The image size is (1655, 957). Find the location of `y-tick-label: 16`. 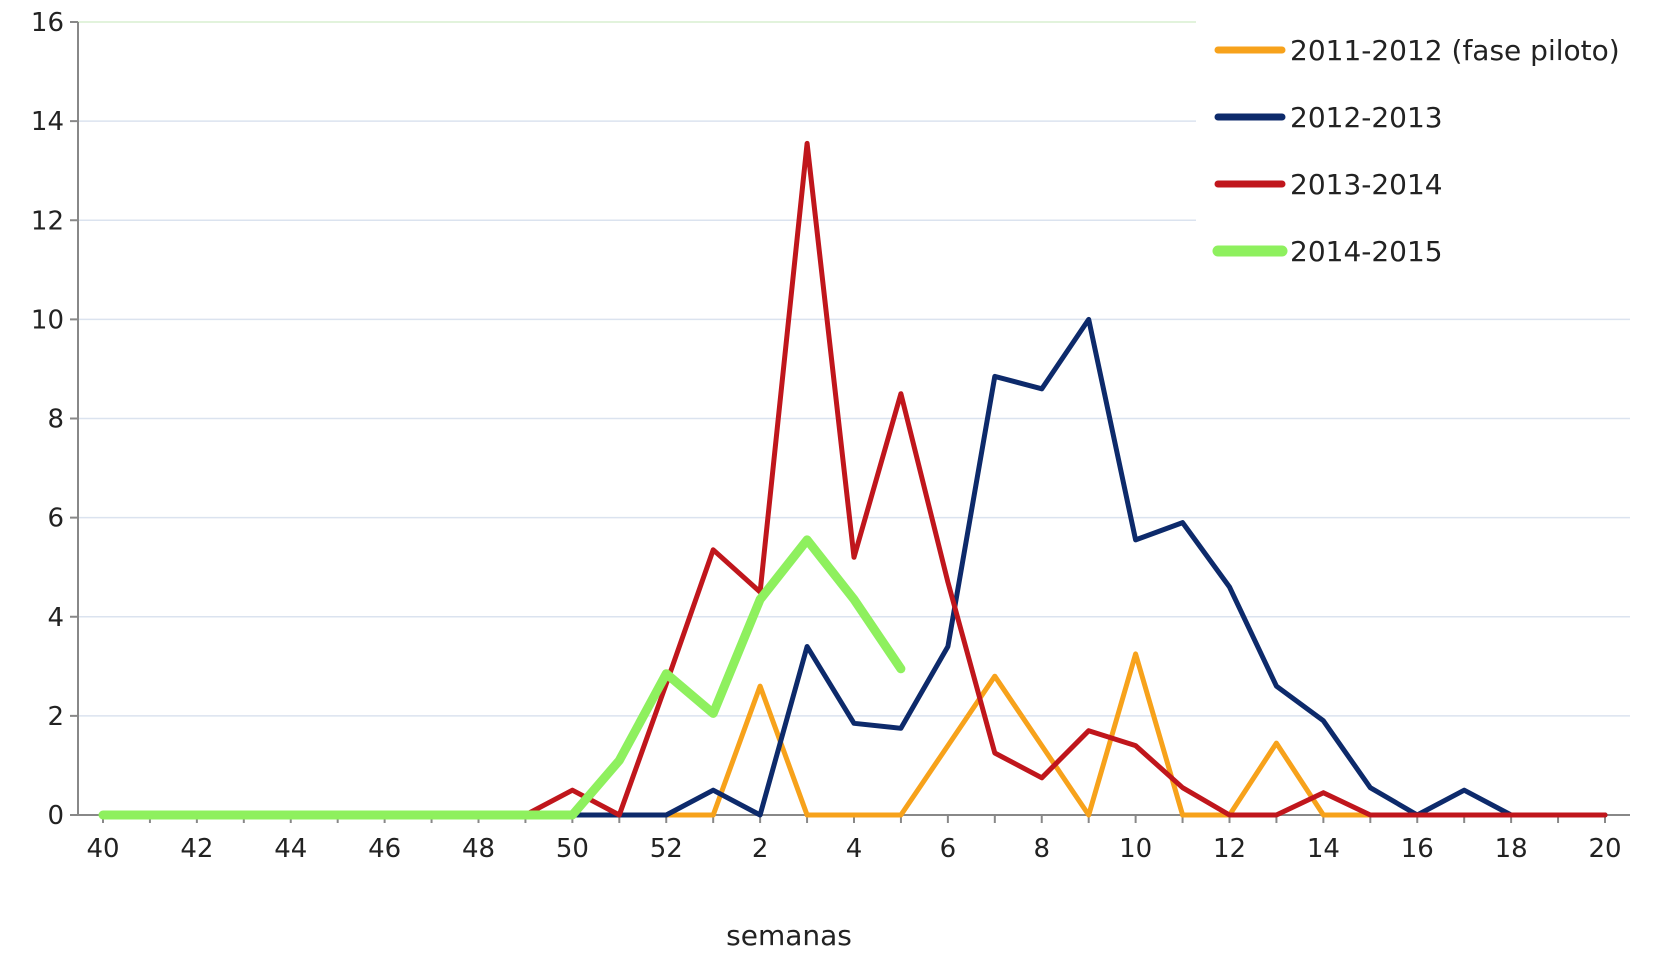

y-tick-label: 16 is located at coordinates (47, 23).